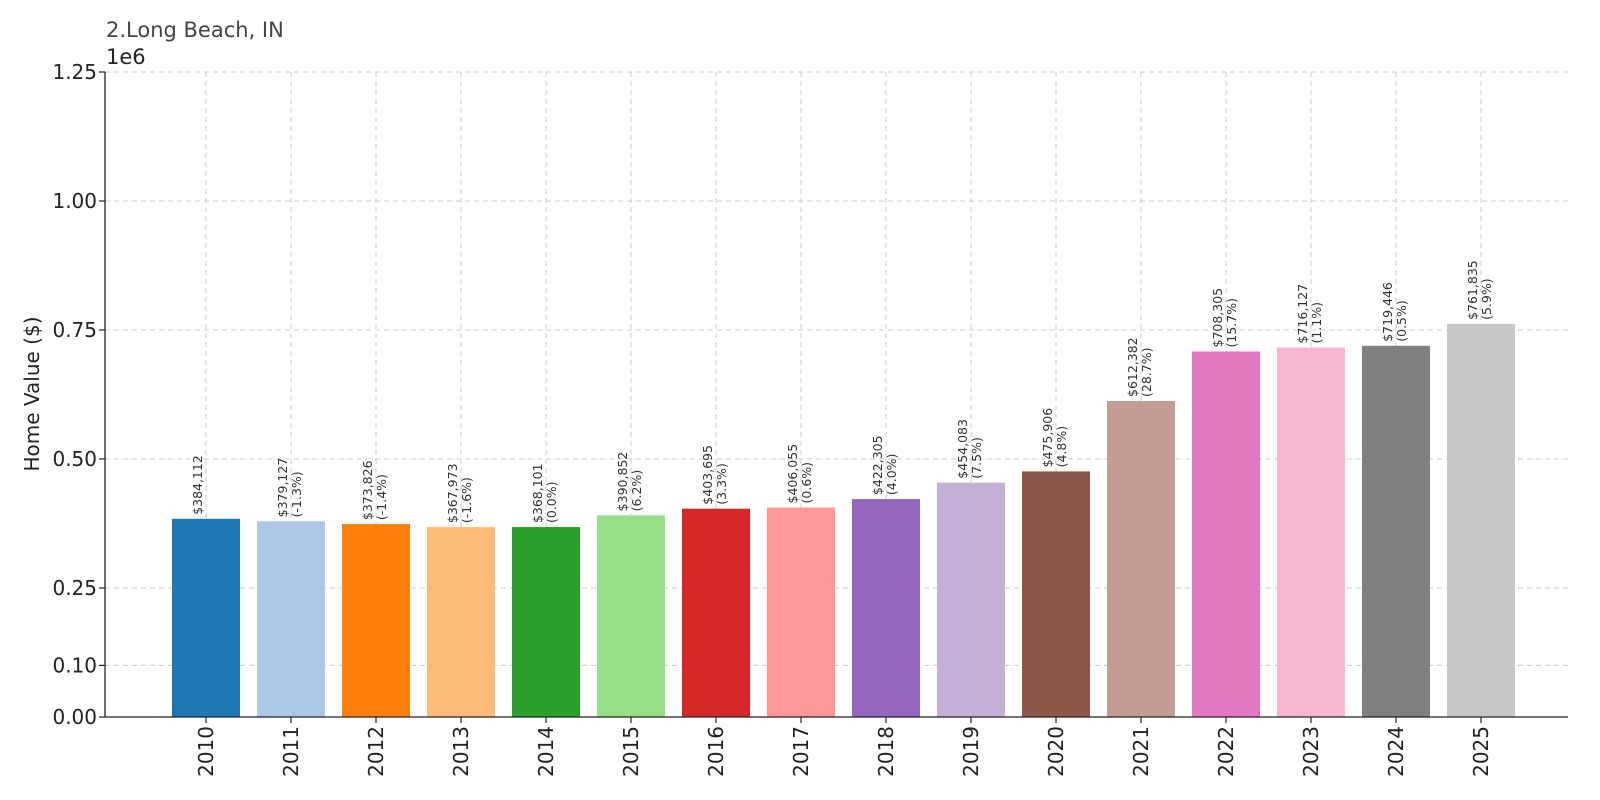  What do you see at coordinates (1311, 751) in the screenshot?
I see `x-tick-label-2023: 2023` at bounding box center [1311, 751].